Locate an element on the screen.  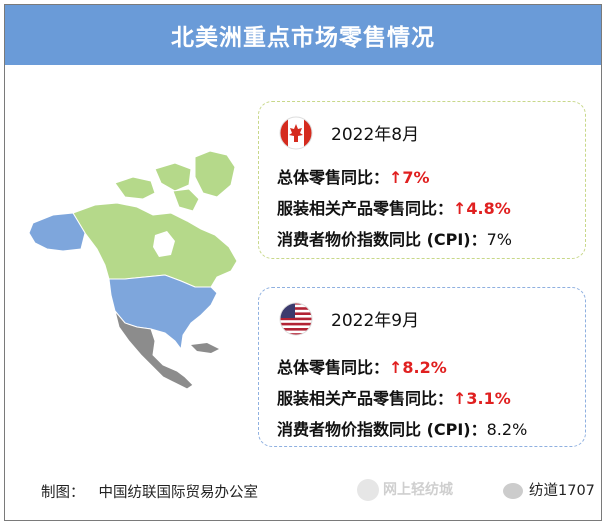
watermark-left: 网上轻纺城 is located at coordinates (405, 490).